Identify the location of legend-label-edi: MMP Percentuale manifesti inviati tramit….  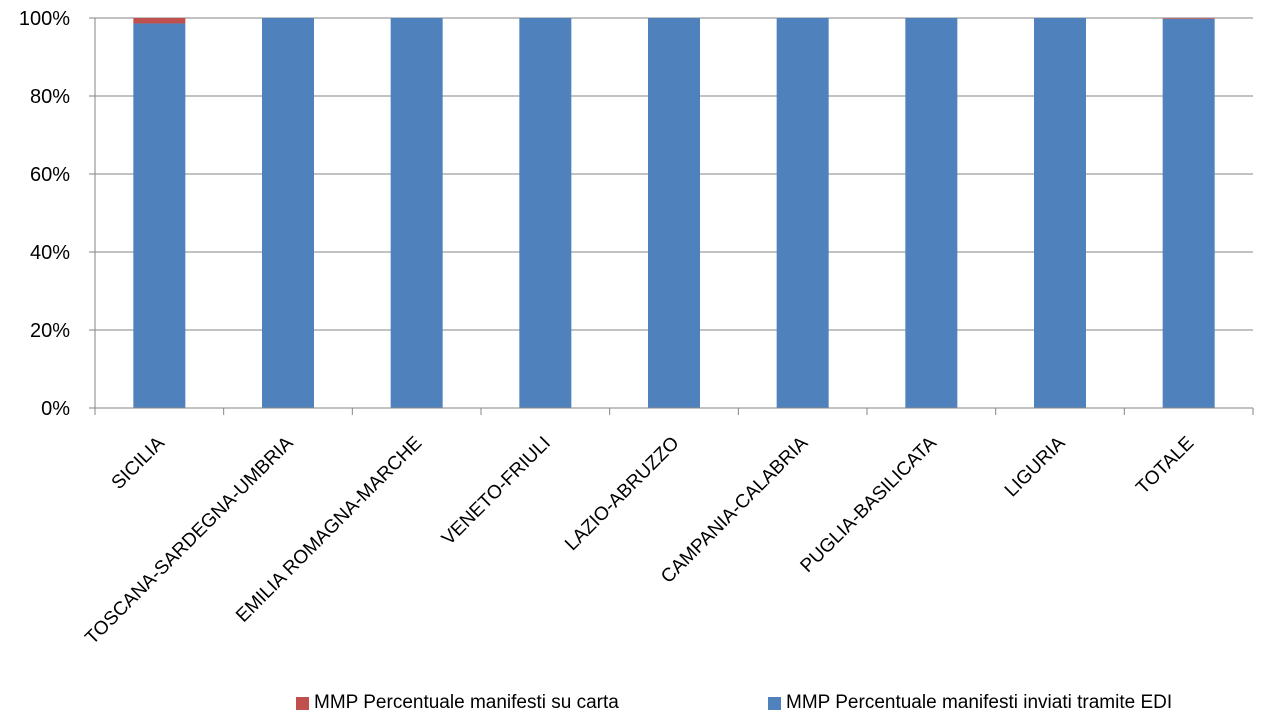
(979, 702).